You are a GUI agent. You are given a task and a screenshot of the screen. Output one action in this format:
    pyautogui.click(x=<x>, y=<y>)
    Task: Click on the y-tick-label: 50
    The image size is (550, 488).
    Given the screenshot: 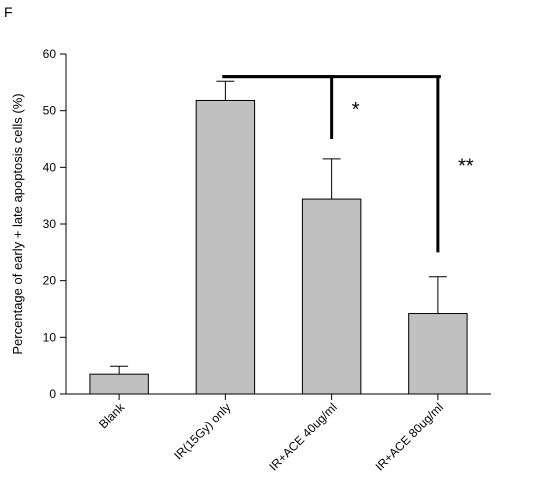 What is the action you would take?
    pyautogui.click(x=50, y=111)
    